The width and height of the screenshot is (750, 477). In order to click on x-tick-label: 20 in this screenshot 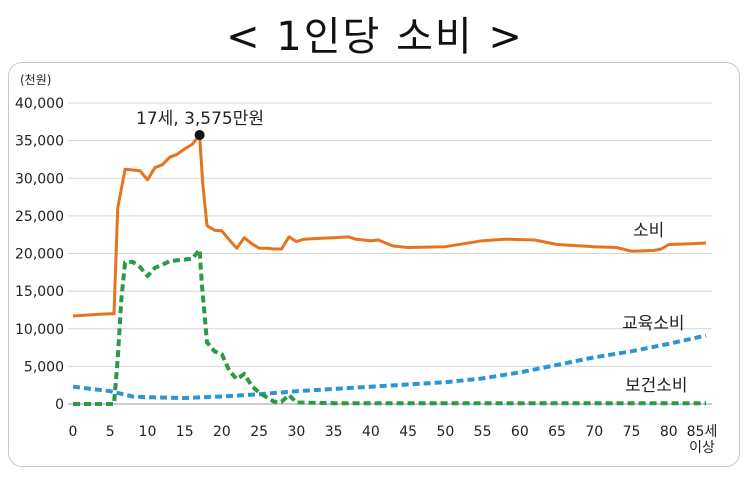, I will do `click(222, 432)`.